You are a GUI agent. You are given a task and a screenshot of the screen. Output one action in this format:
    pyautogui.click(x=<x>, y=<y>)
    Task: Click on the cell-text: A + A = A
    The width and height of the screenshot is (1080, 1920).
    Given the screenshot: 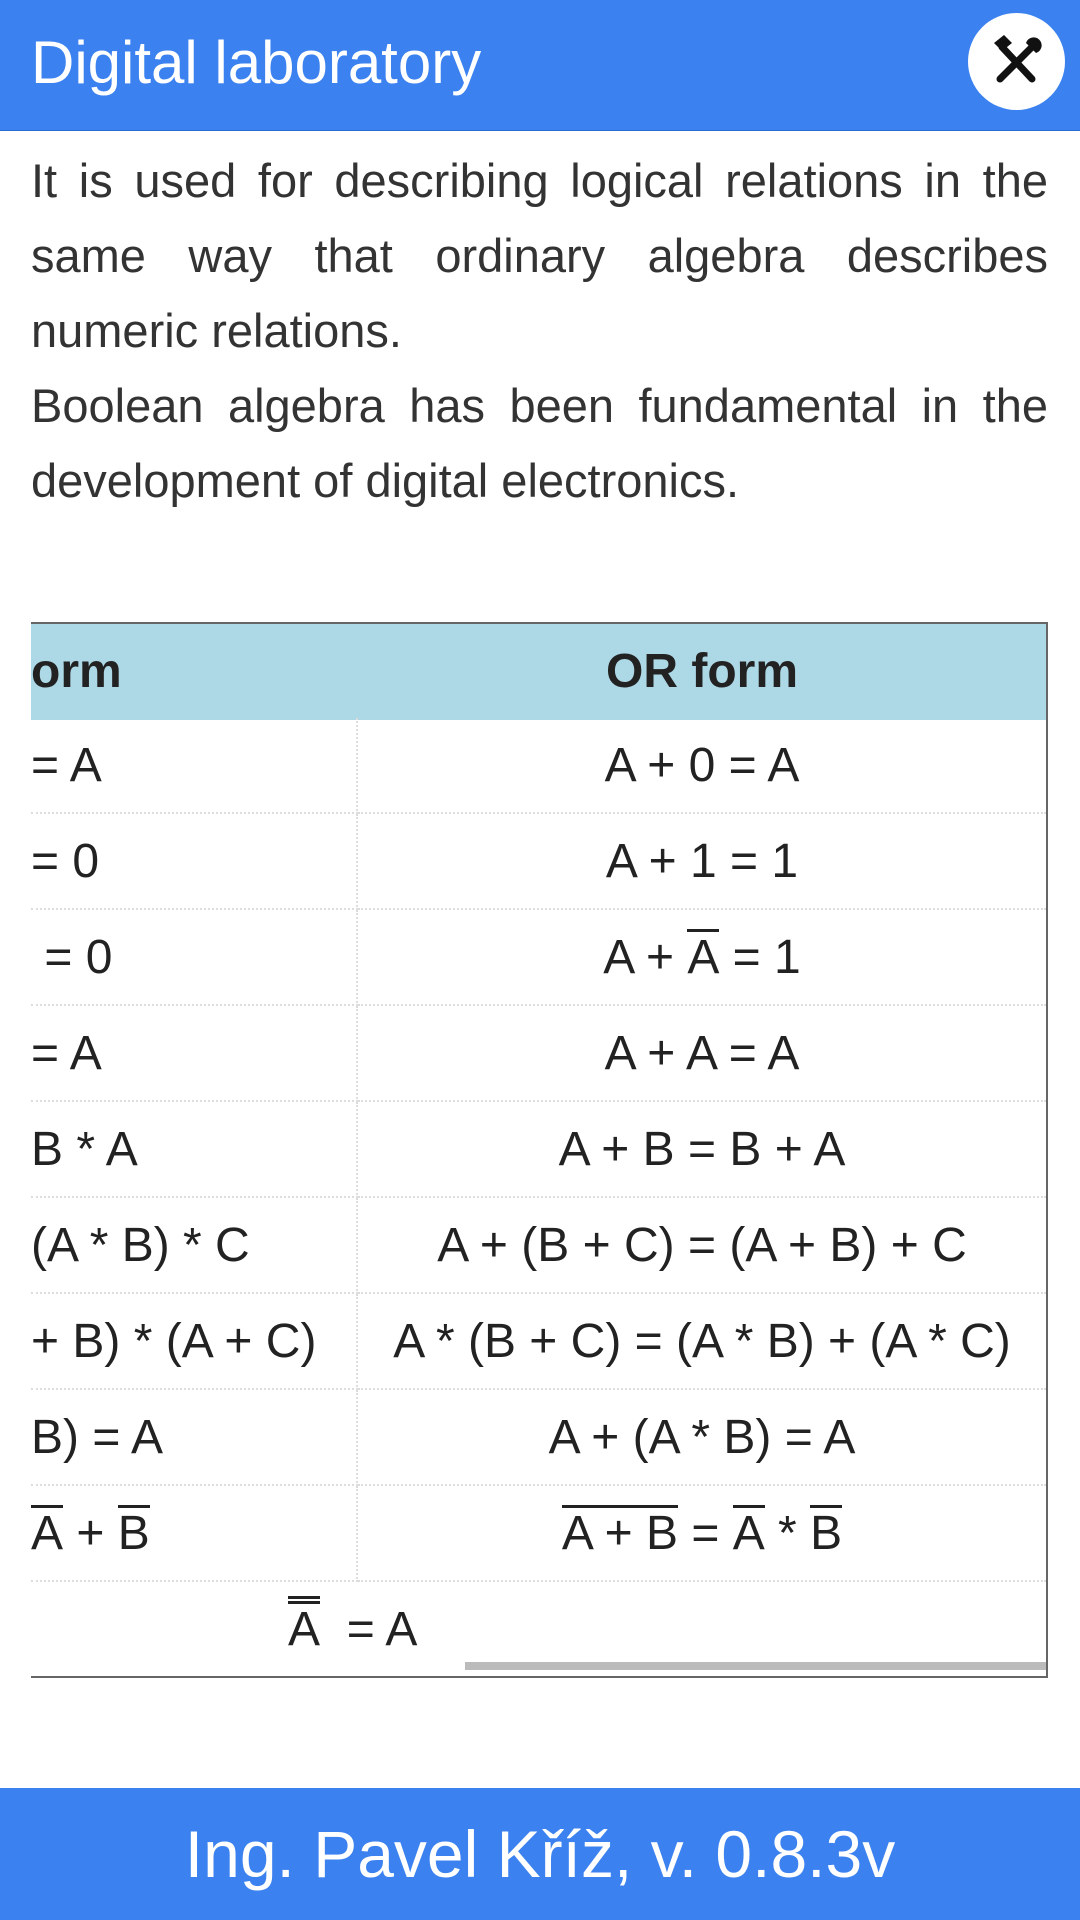 What is the action you would take?
    pyautogui.click(x=702, y=1053)
    